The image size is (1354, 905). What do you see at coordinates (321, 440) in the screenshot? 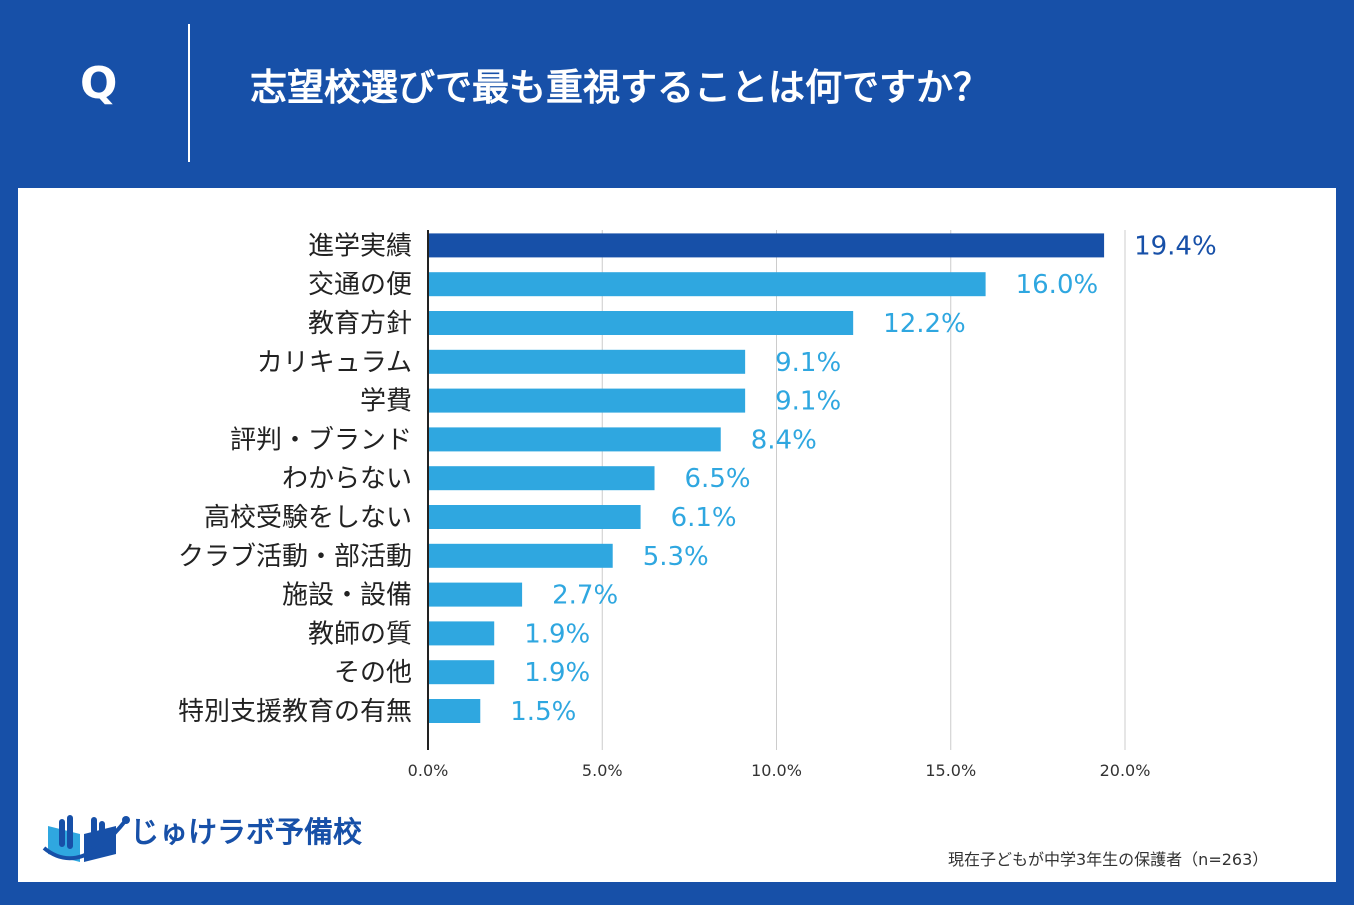
I see `category-label: 評判・ブランド` at bounding box center [321, 440].